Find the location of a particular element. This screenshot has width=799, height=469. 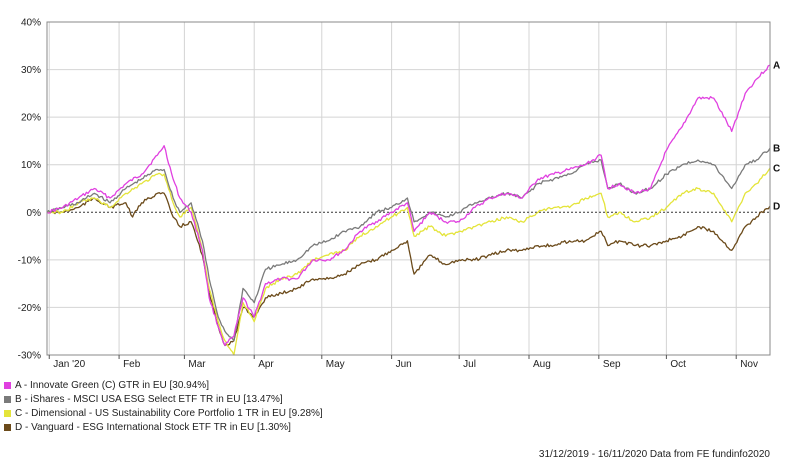

x-tick-label: Nov is located at coordinates (749, 364).